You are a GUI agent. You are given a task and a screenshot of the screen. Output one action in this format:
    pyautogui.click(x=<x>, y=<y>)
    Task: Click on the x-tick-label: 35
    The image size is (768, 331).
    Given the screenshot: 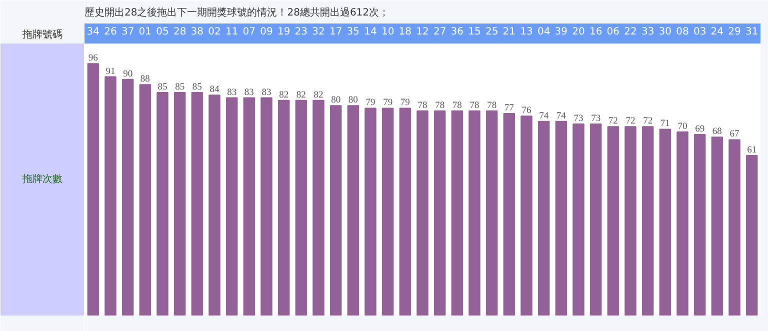 What is the action you would take?
    pyautogui.click(x=353, y=32)
    